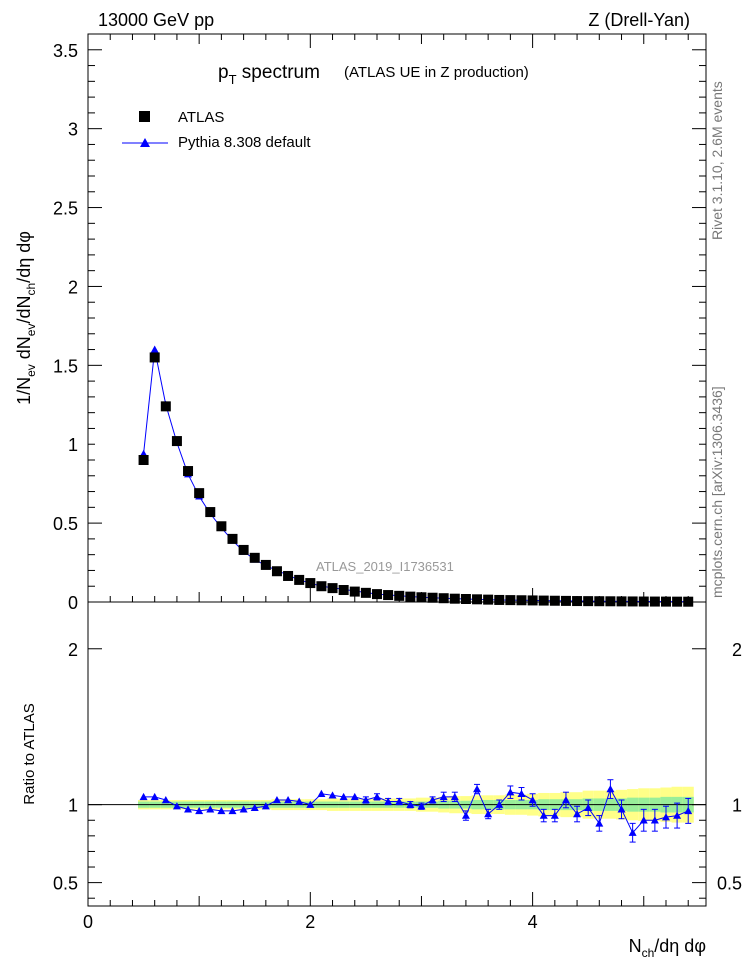 The height and width of the screenshot is (972, 746). What do you see at coordinates (269, 74) in the screenshot?
I see `plot-title: pT spectrum` at bounding box center [269, 74].